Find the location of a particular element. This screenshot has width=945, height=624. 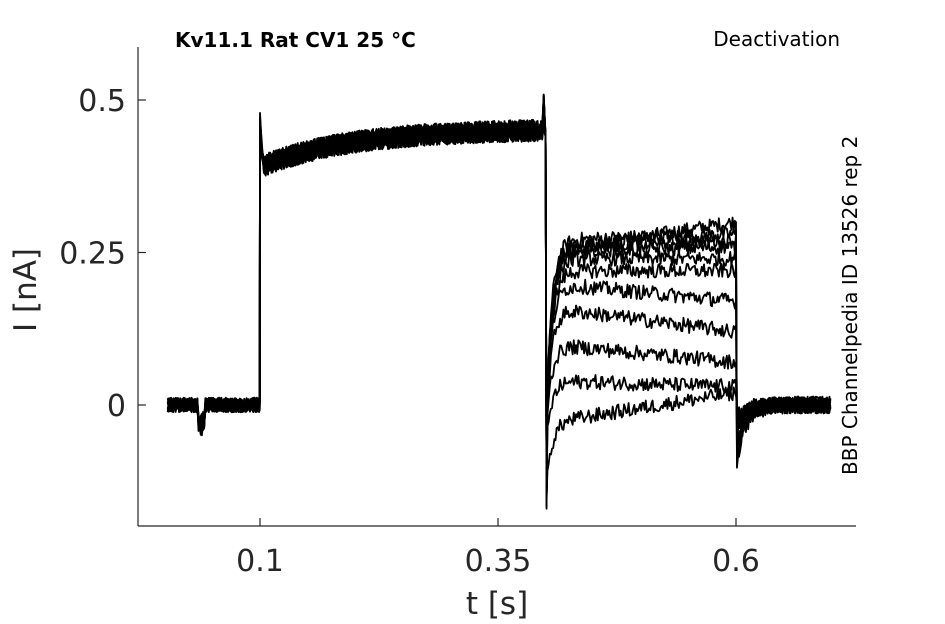

x-tick-label: 0.1 is located at coordinates (260, 561).